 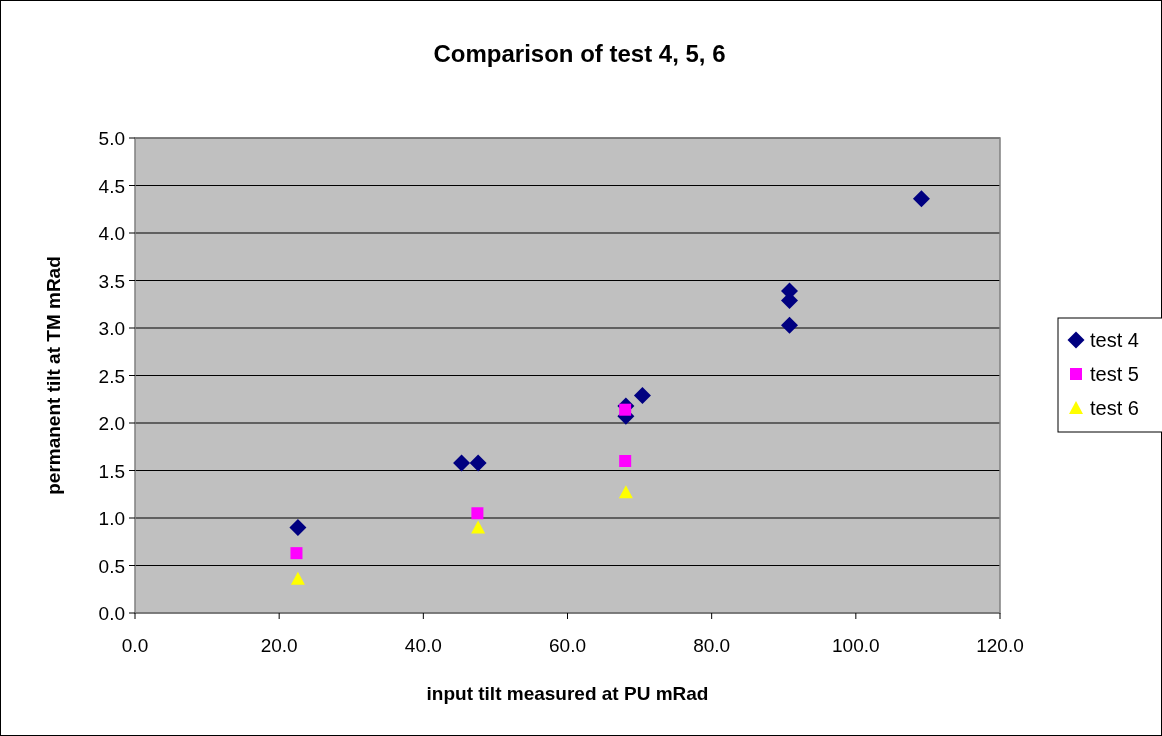 I want to click on x-tick-label: 120.0, so click(x=1000, y=645).